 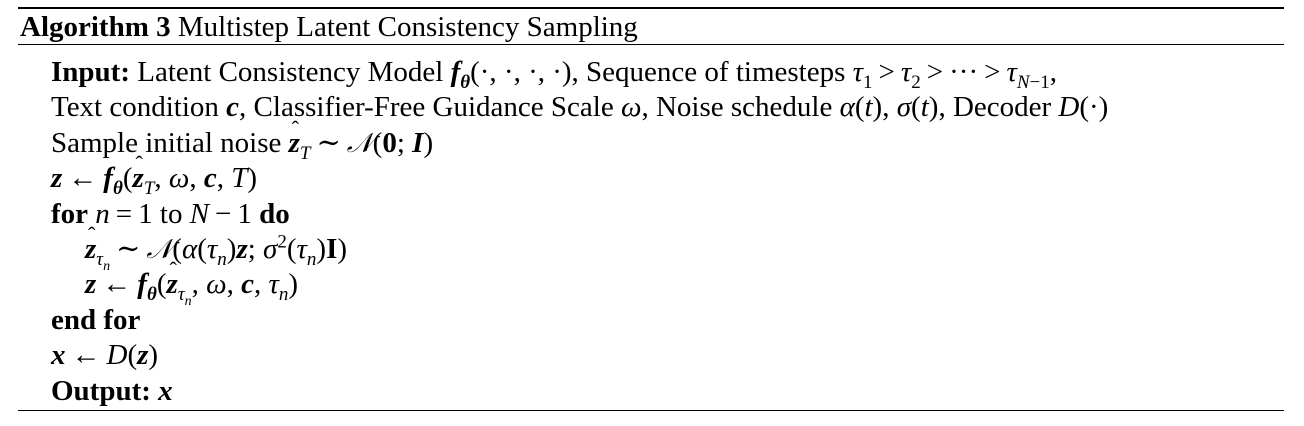 I want to click on input-noise-text: , Noise schedule, so click(x=740, y=107).